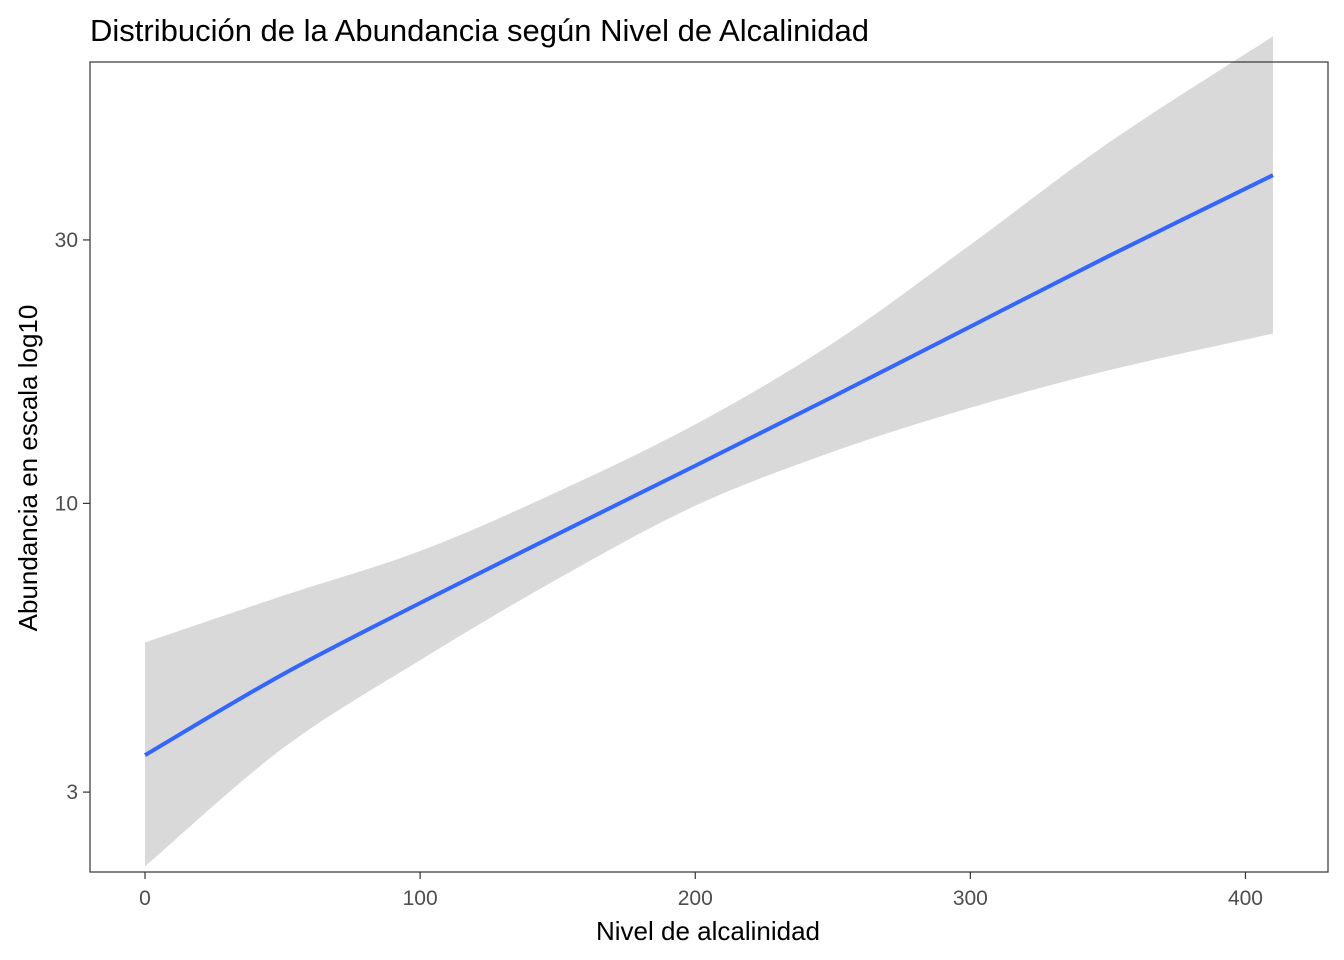 This screenshot has width=1344, height=960. I want to click on x-tick-label: 100, so click(420, 898).